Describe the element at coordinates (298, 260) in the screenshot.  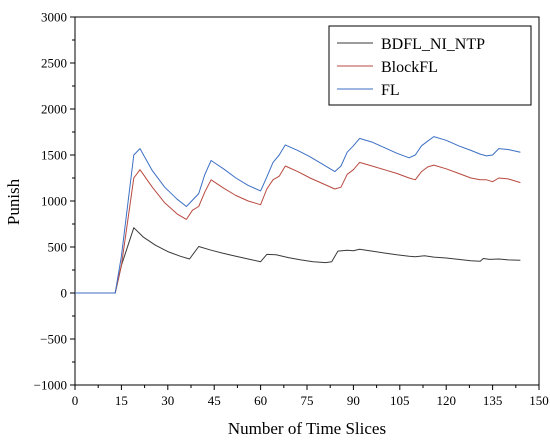
I see `series-line-bdfl-ni-ntp` at that location.